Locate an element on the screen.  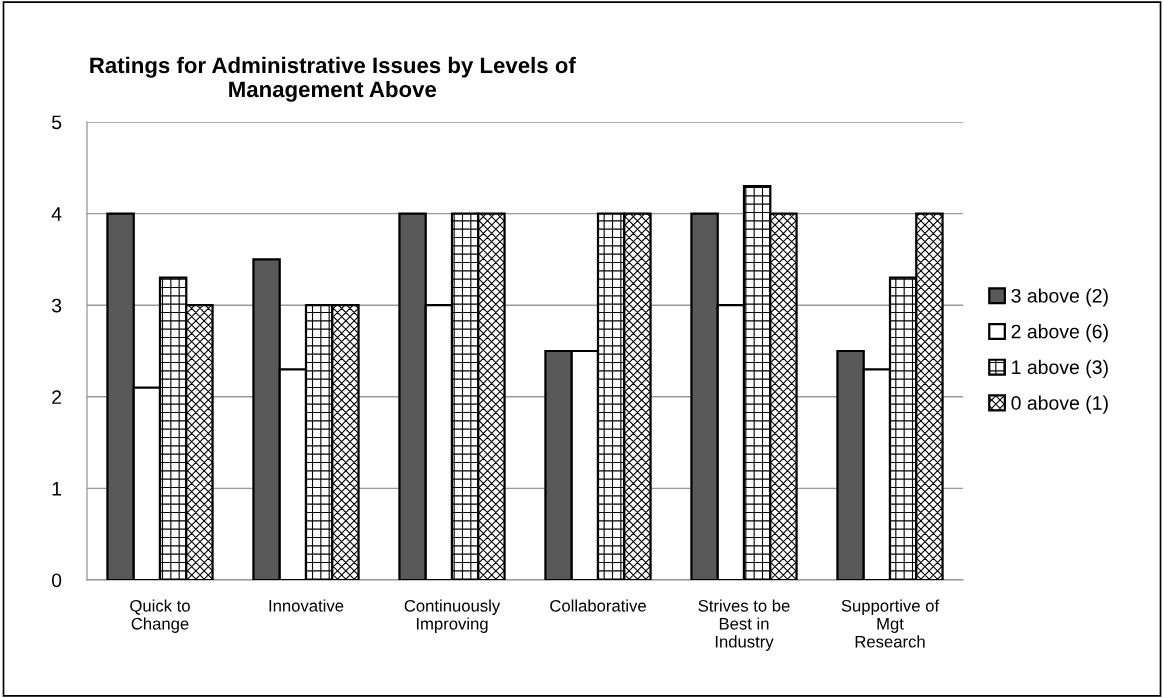
x-tick-label: Supportive of Mgt Research is located at coordinates (890, 623).